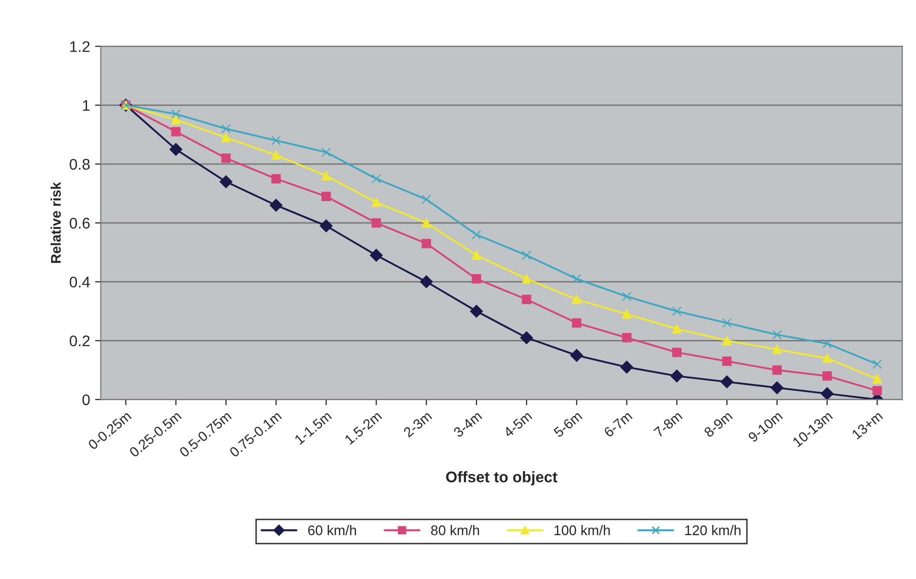  What do you see at coordinates (86, 105) in the screenshot?
I see `y-tick-label: 1` at bounding box center [86, 105].